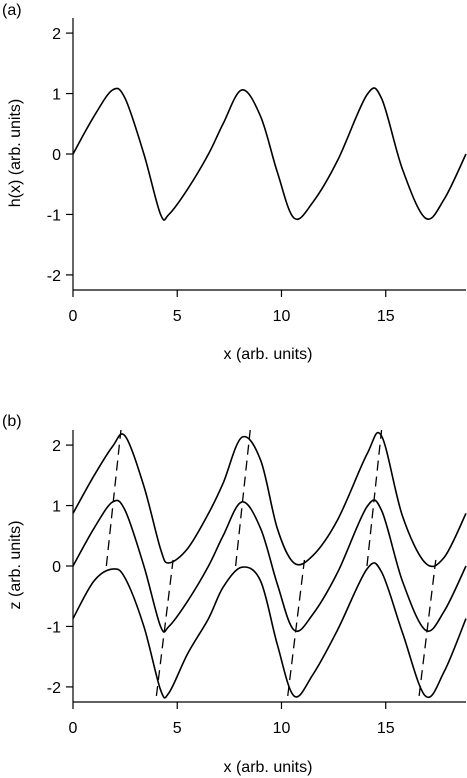 This screenshot has width=467, height=778. I want to click on panel-a-y-tick-label: 0, so click(56, 155).